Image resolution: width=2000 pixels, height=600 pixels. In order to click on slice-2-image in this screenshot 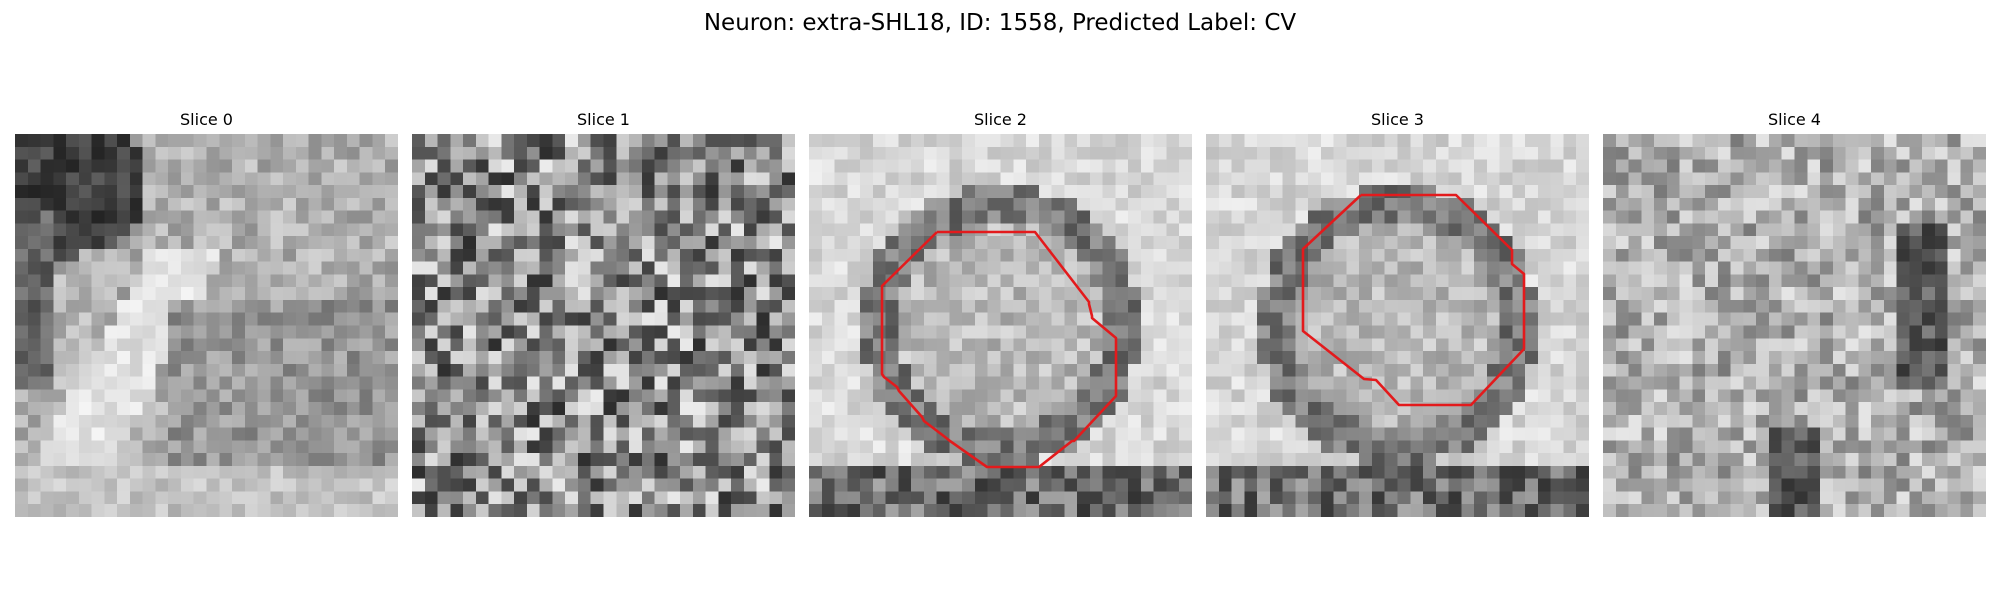, I will do `click(1000, 325)`.